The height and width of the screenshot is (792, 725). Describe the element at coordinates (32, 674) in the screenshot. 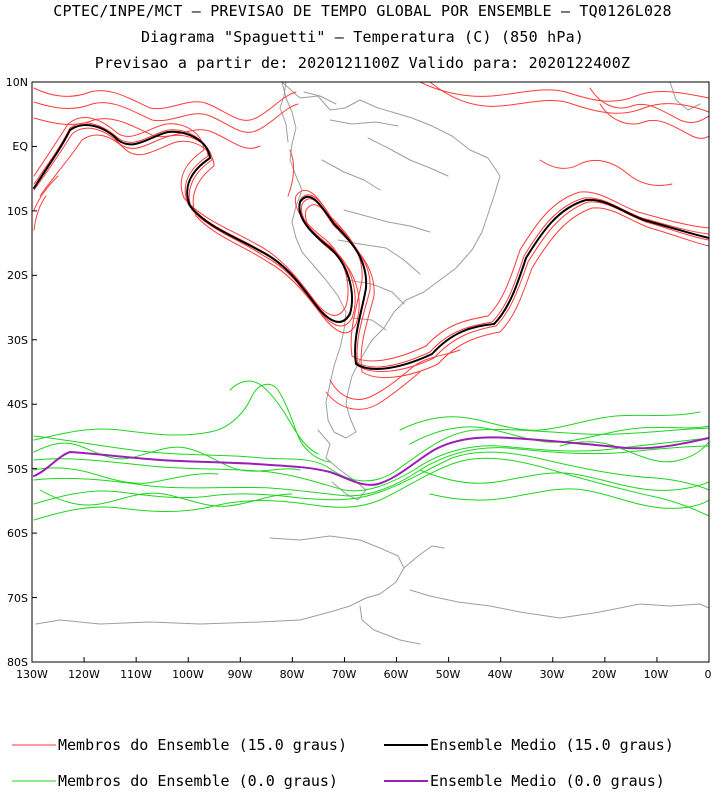

I see `lon-label-130w: 130W` at that location.